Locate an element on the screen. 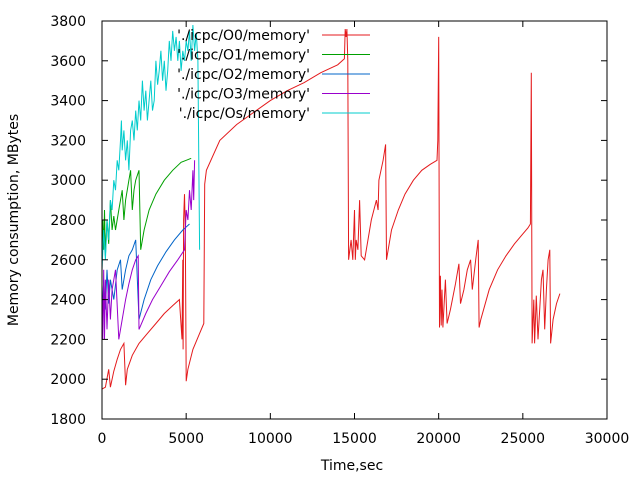 This screenshot has width=640, height=480. y-tick-label: 2600 is located at coordinates (68, 261).